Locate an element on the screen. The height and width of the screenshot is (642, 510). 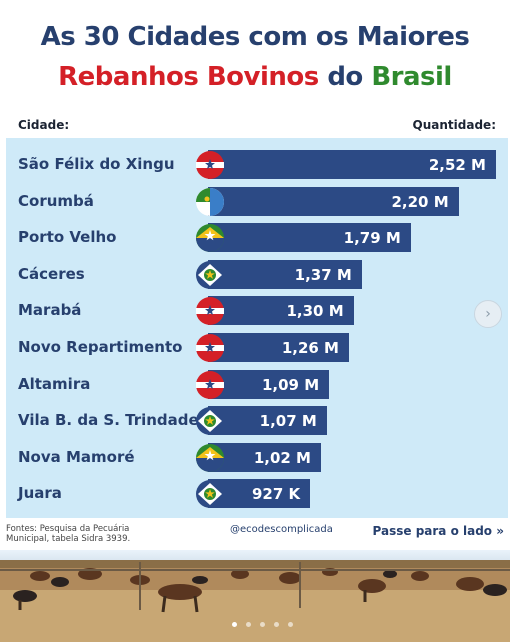
bar-value-label: 1,79 M is located at coordinates (372, 238).